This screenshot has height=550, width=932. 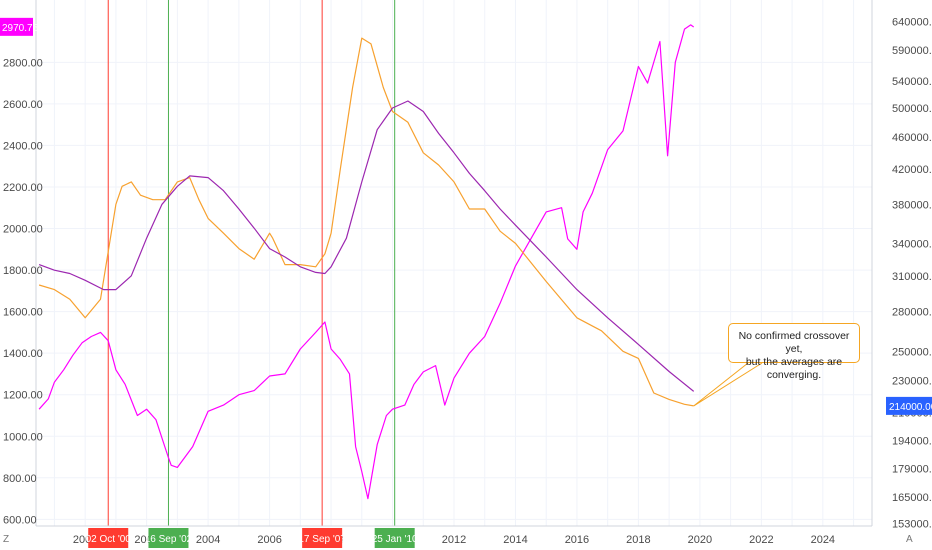 I want to click on right-tick-label: 310000.00, so click(x=912, y=277).